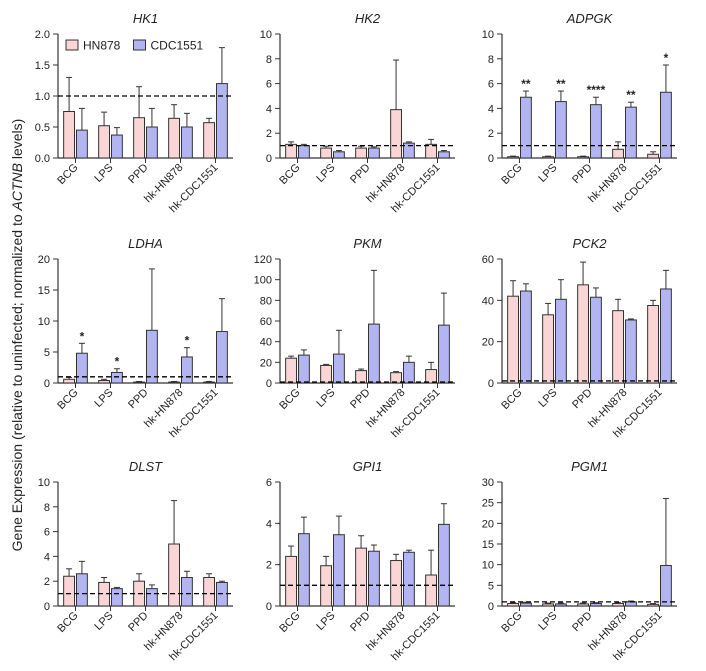  What do you see at coordinates (72, 45) in the screenshot?
I see `legend-swatch-hn878` at bounding box center [72, 45].